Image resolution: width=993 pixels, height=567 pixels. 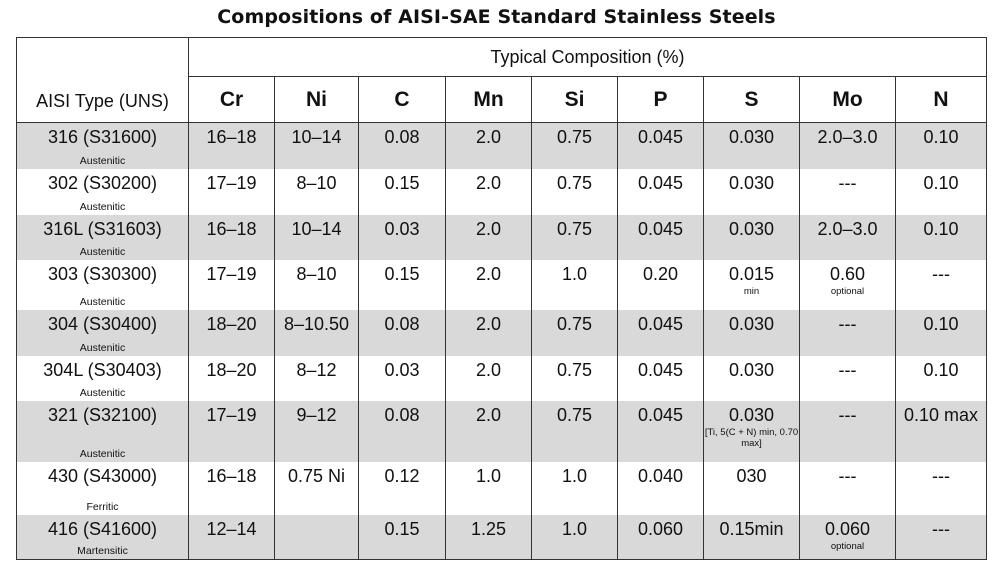 I want to click on cell-mn: 1.25, so click(x=488, y=537).